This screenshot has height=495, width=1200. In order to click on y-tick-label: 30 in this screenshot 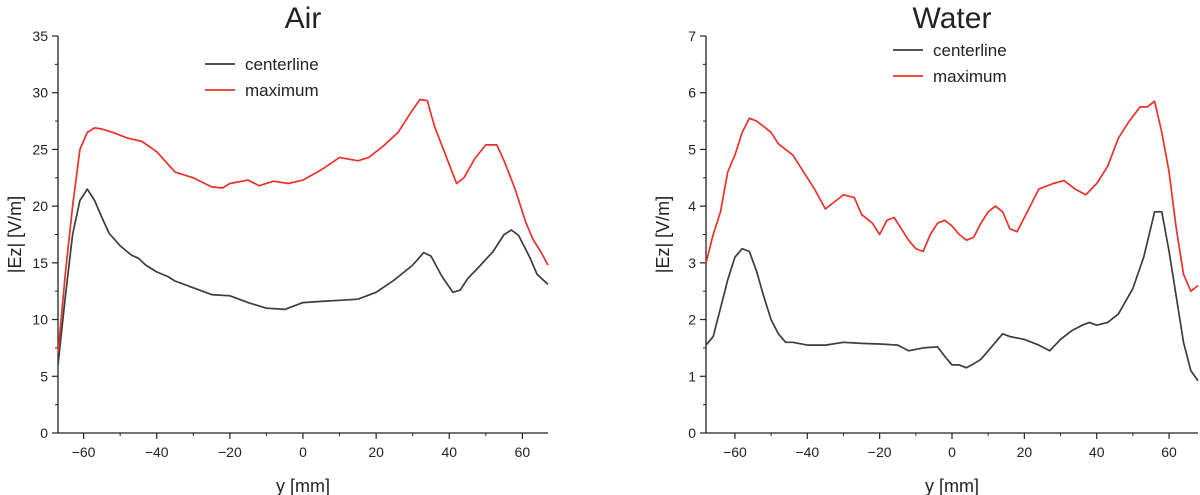, I will do `click(40, 93)`.